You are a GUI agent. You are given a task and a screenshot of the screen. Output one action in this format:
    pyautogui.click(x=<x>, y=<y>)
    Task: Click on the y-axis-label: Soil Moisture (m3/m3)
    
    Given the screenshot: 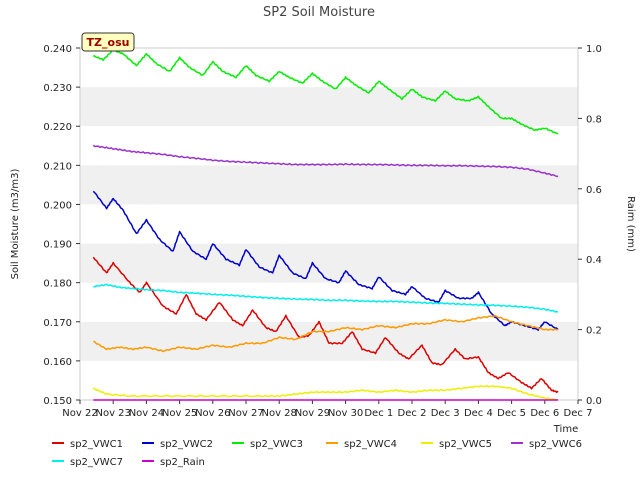 What is the action you would take?
    pyautogui.click(x=15, y=224)
    